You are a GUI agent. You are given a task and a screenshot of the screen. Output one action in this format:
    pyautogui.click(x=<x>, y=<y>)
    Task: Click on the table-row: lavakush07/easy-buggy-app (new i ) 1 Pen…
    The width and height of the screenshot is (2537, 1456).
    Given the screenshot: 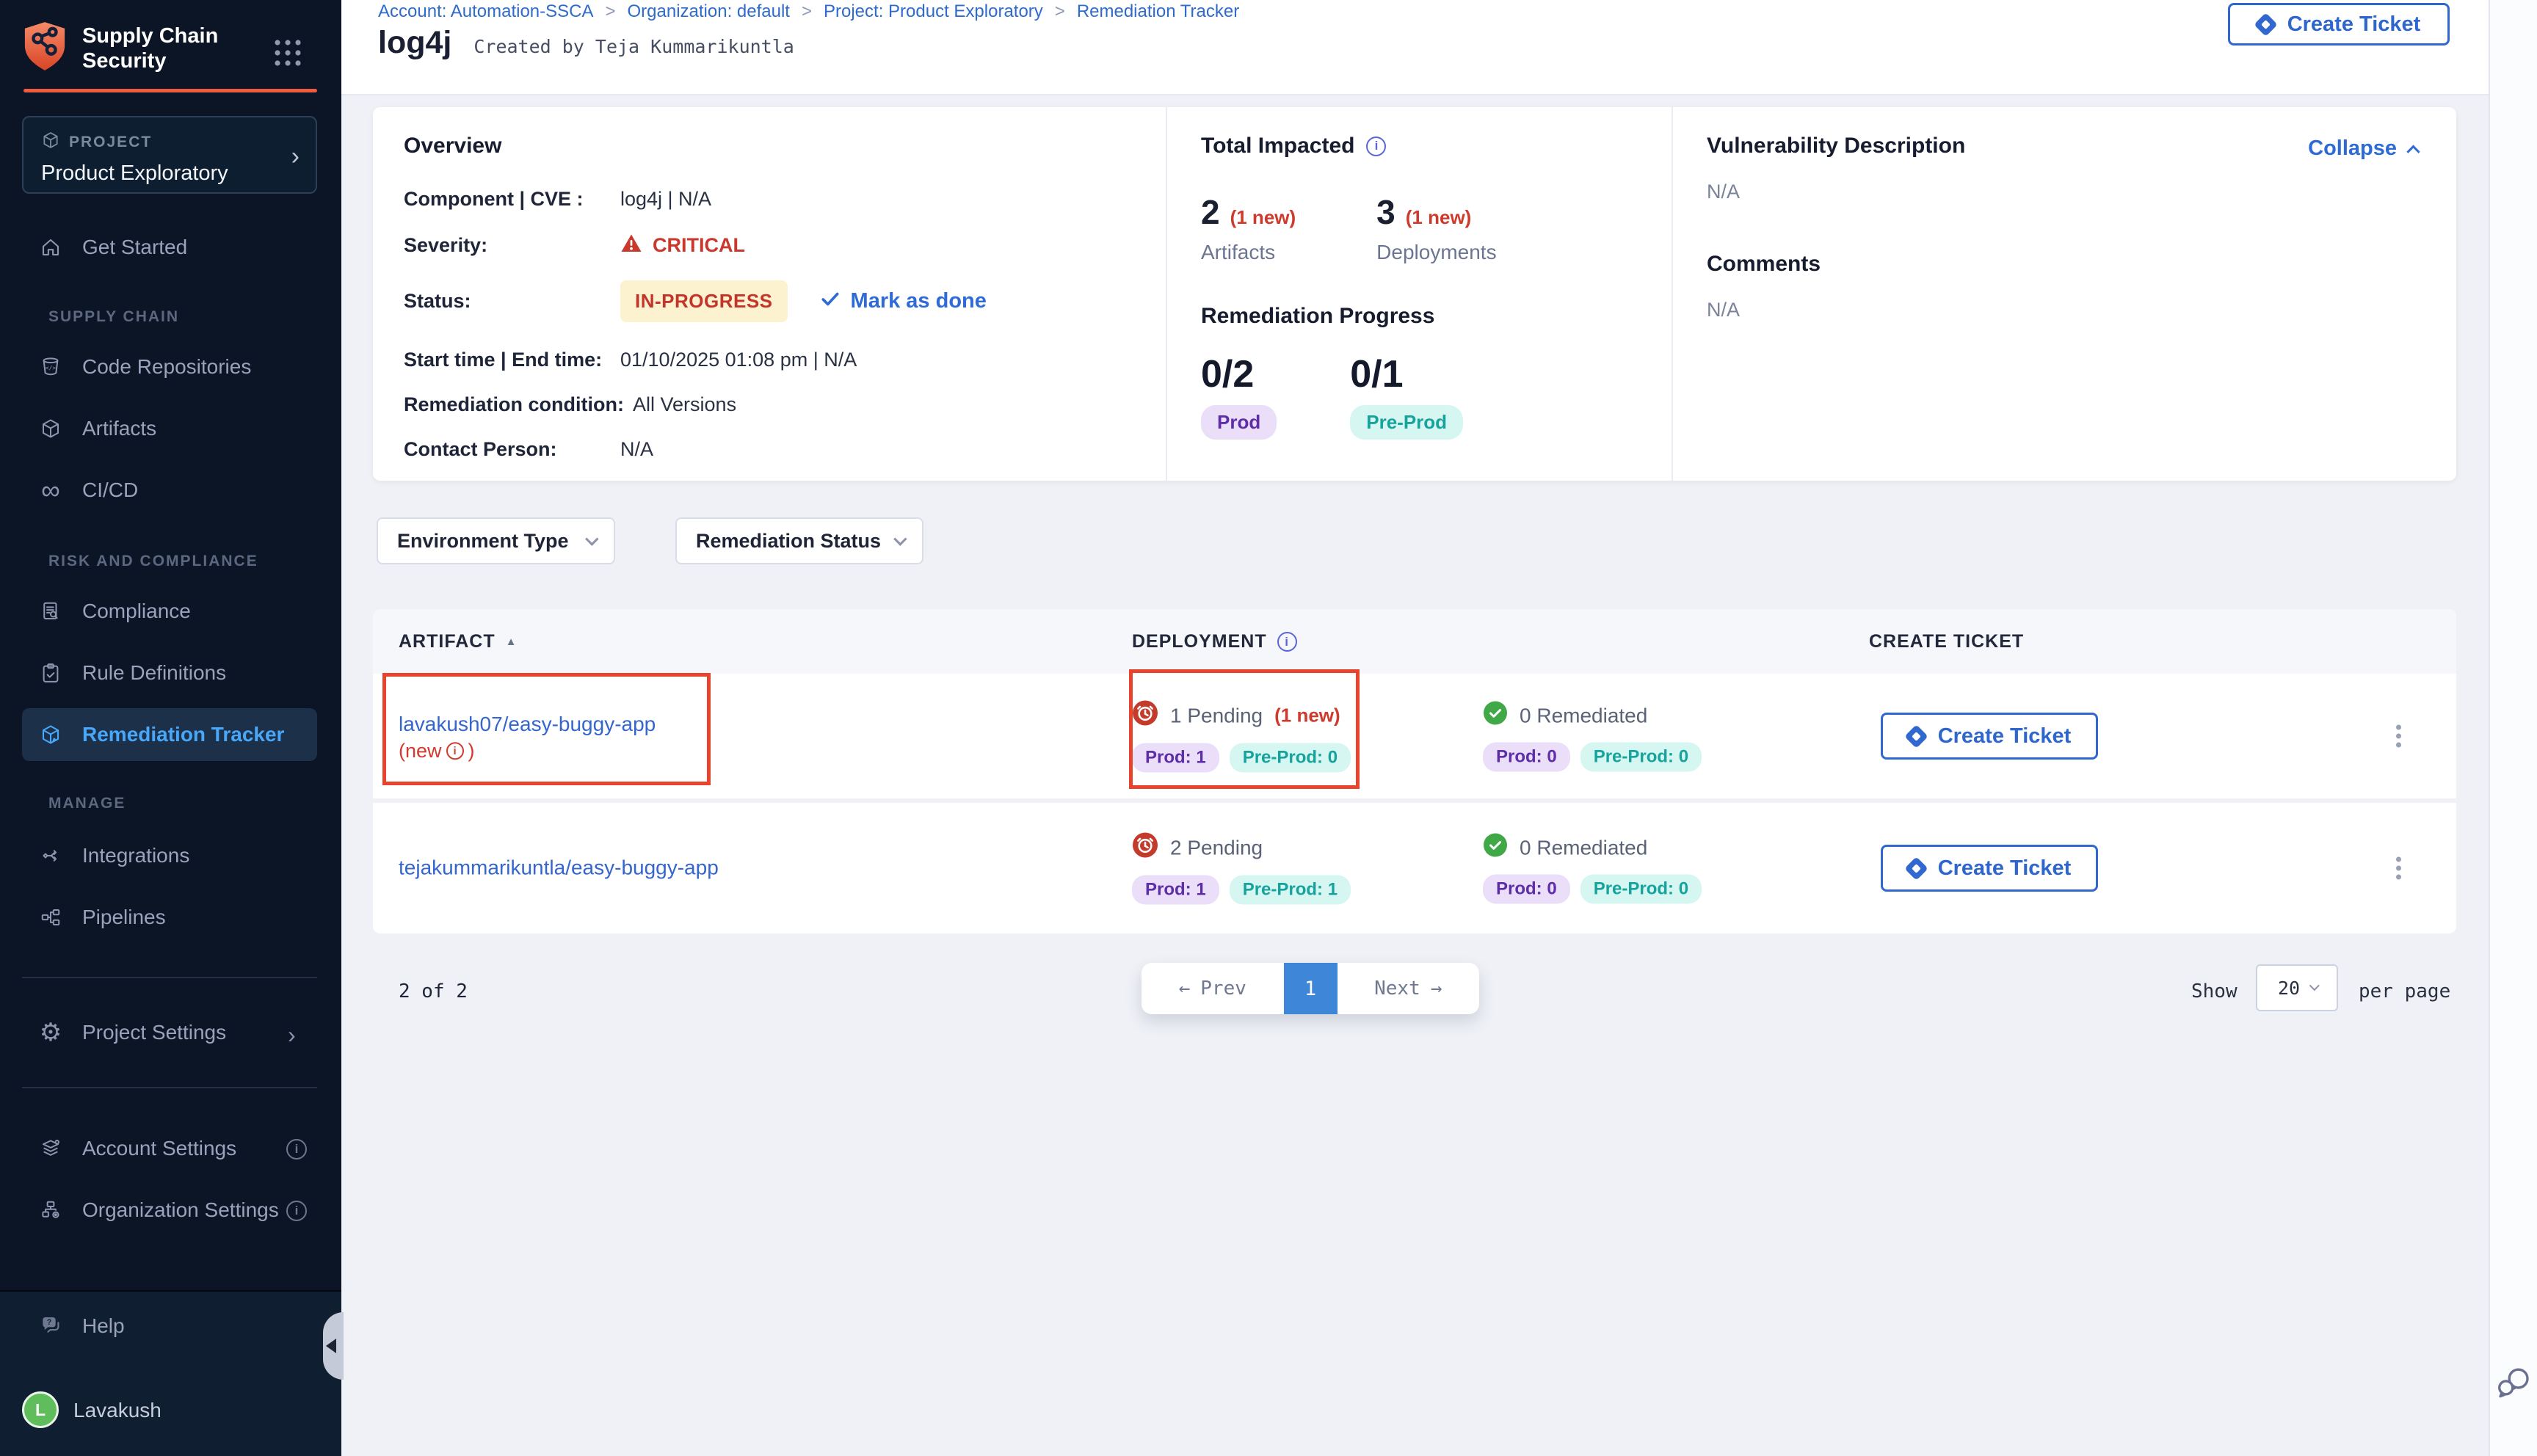 What is the action you would take?
    pyautogui.click(x=1414, y=736)
    